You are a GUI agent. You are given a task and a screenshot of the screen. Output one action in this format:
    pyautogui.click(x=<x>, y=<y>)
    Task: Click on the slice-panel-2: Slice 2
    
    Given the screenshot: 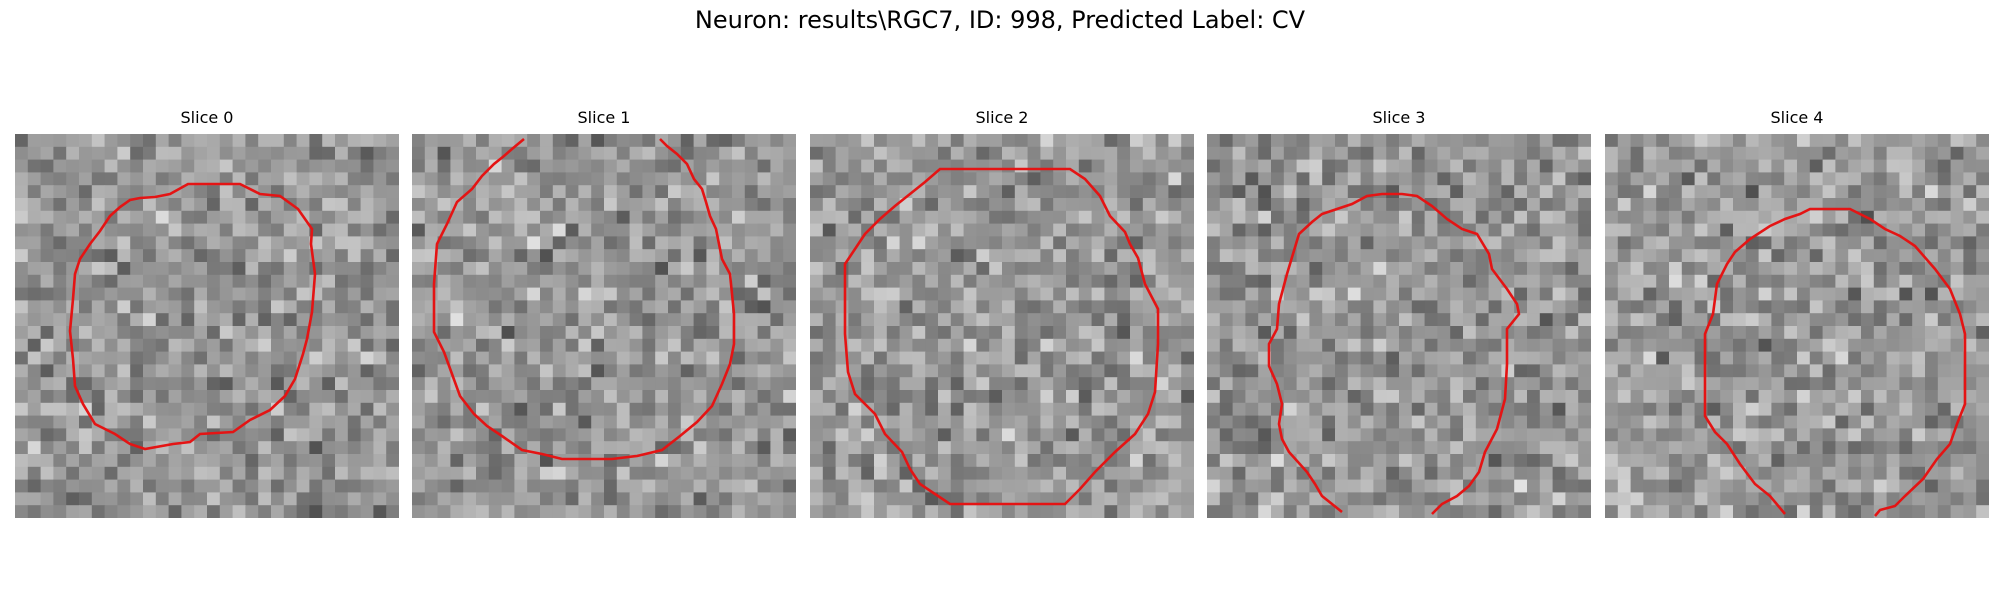 What is the action you would take?
    pyautogui.click(x=1002, y=313)
    